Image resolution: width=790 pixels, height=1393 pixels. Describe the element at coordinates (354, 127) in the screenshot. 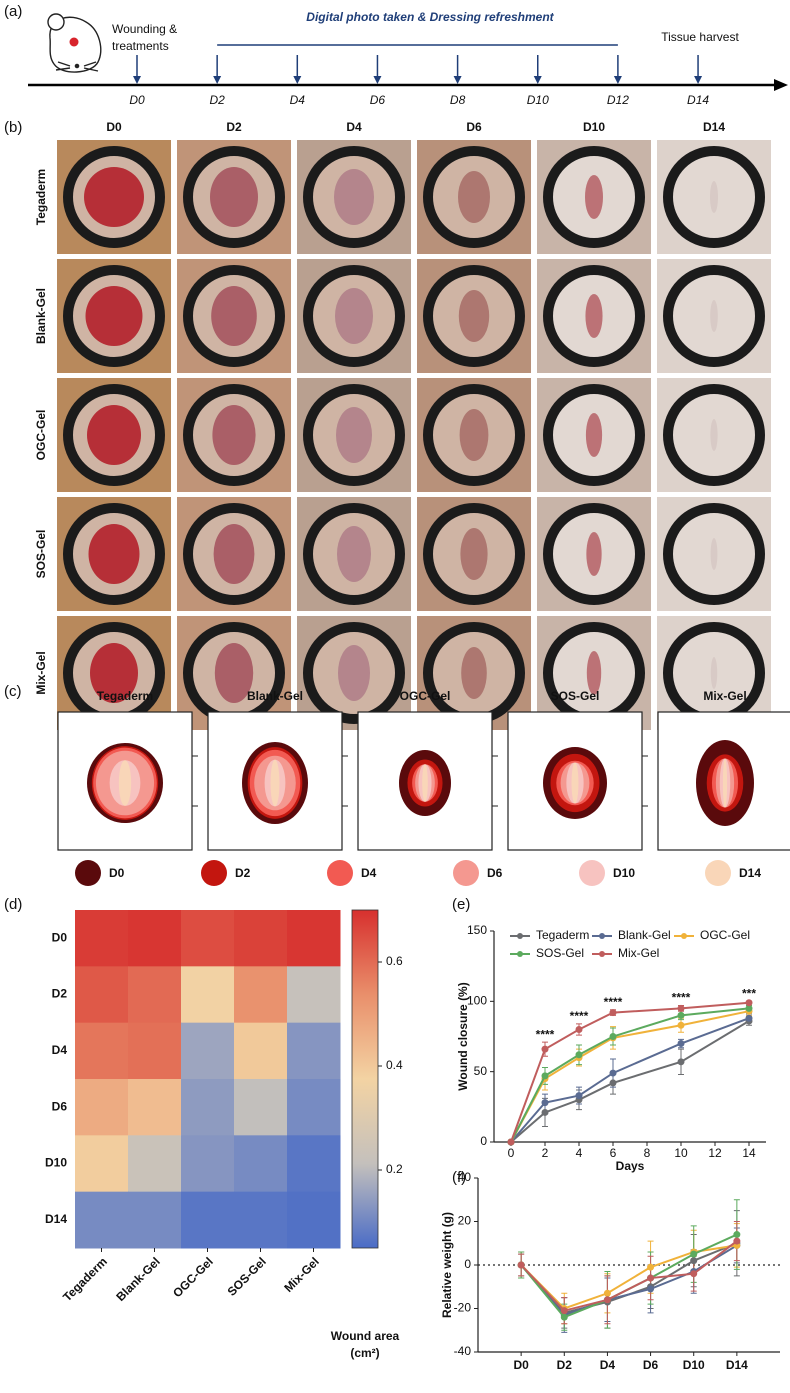

I see `column-header: D4` at that location.